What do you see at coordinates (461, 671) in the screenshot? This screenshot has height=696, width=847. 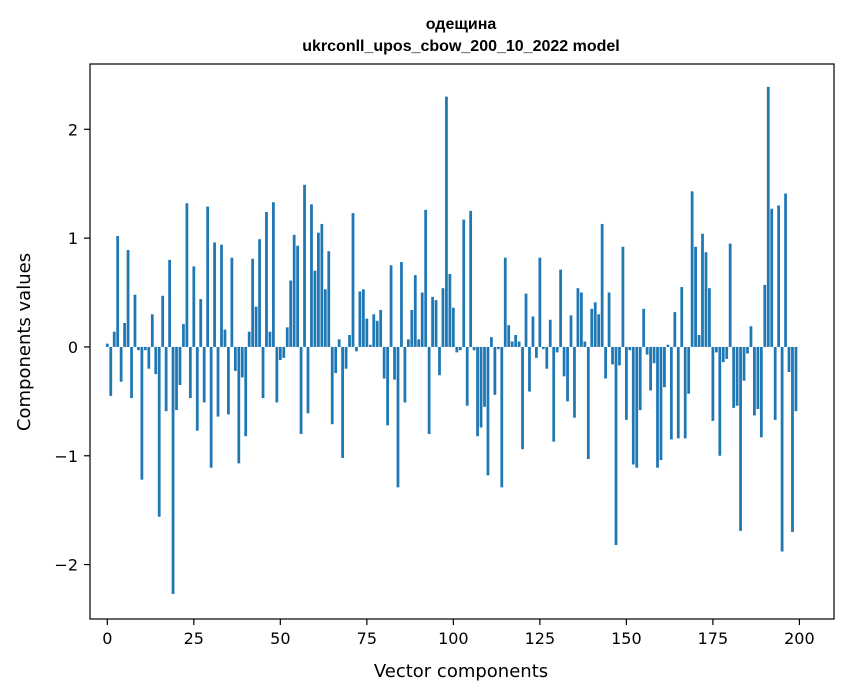 I see `x-axis-label: Vector components` at bounding box center [461, 671].